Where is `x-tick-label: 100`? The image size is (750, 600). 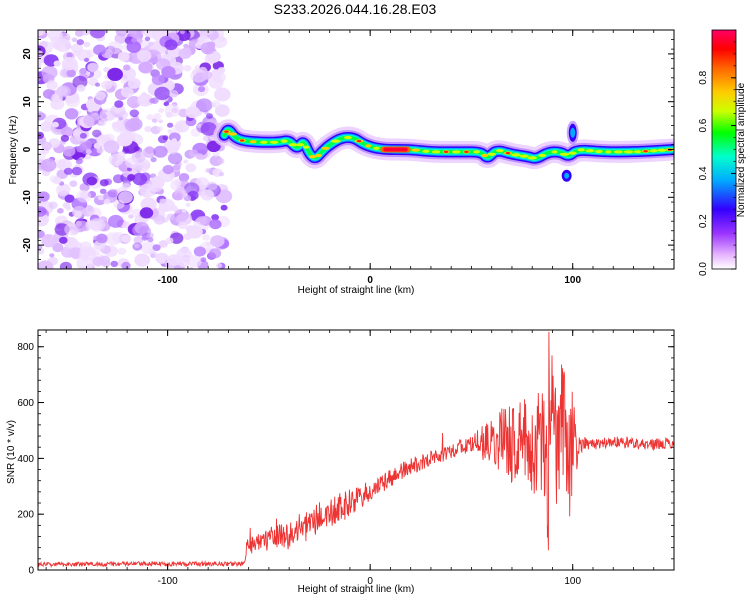
x-tick-label: 100 is located at coordinates (572, 581).